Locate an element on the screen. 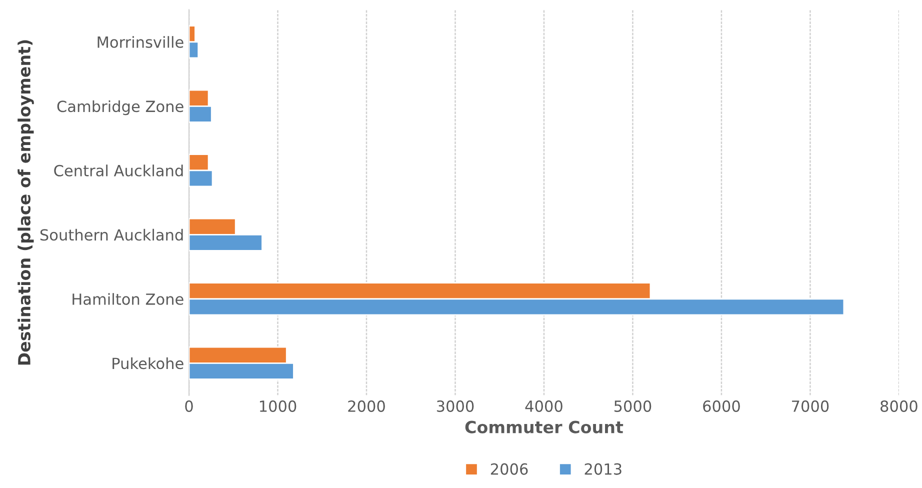 The width and height of the screenshot is (922, 488). x-tick-label: 3000 is located at coordinates (455, 406).